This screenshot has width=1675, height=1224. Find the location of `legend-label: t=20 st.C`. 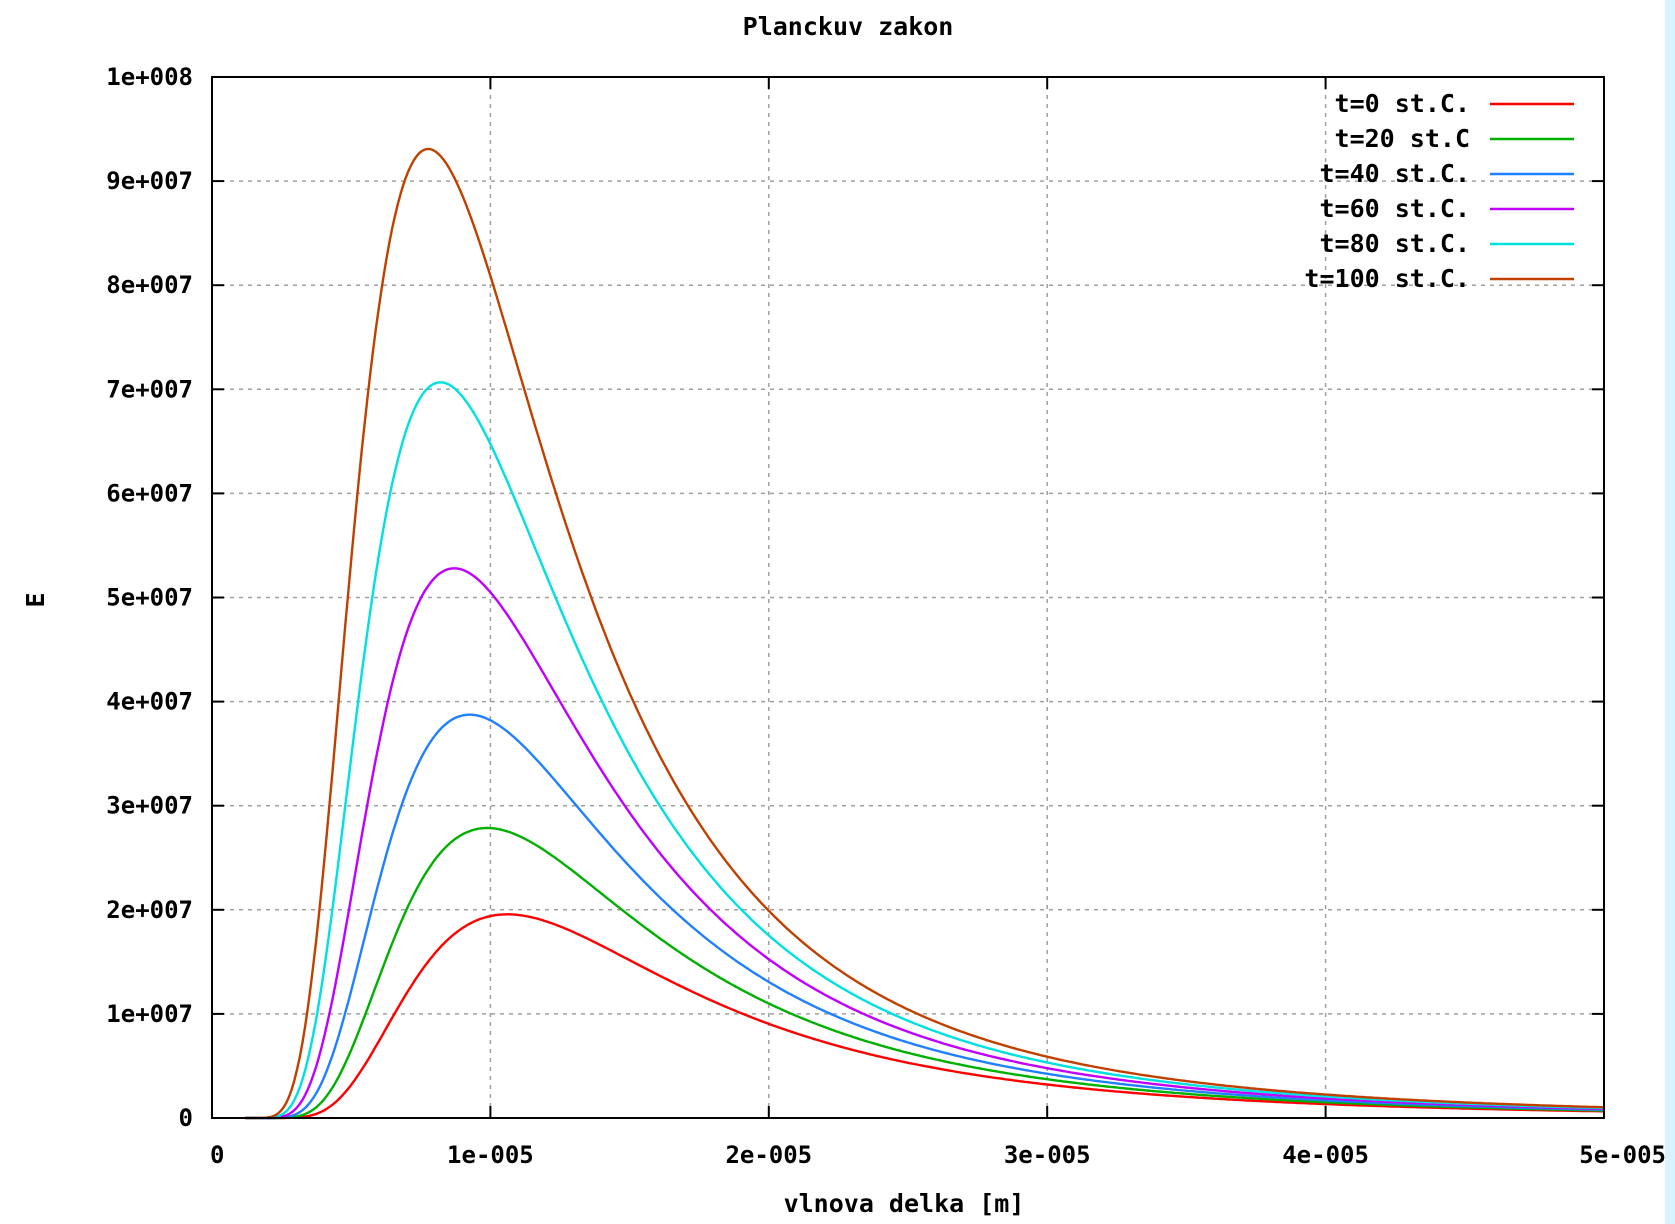

legend-label: t=20 st.C is located at coordinates (1402, 138).